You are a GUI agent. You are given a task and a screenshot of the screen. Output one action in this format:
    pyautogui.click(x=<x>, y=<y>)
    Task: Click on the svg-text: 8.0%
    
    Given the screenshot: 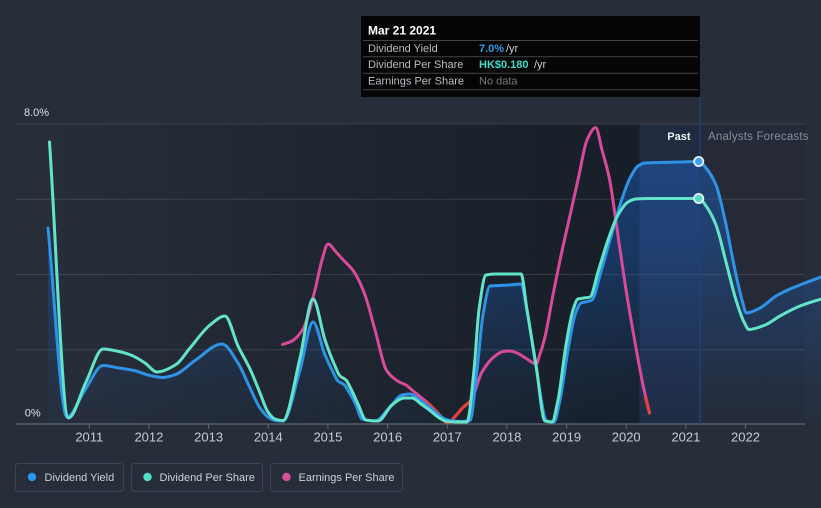 What is the action you would take?
    pyautogui.click(x=36, y=113)
    